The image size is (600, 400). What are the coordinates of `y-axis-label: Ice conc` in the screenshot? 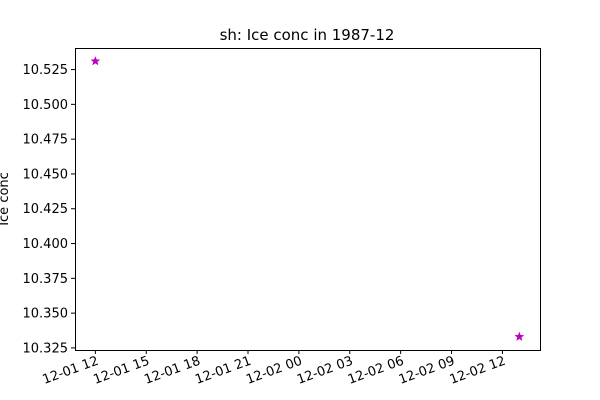 It's located at (6, 199).